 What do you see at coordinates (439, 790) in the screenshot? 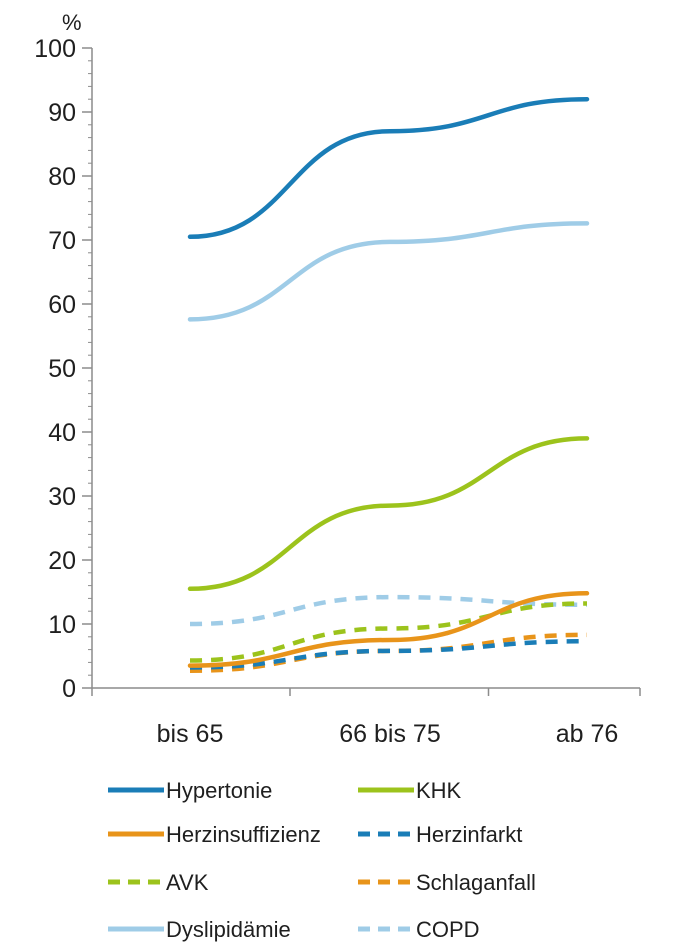
I see `legend-label: KHK` at bounding box center [439, 790].